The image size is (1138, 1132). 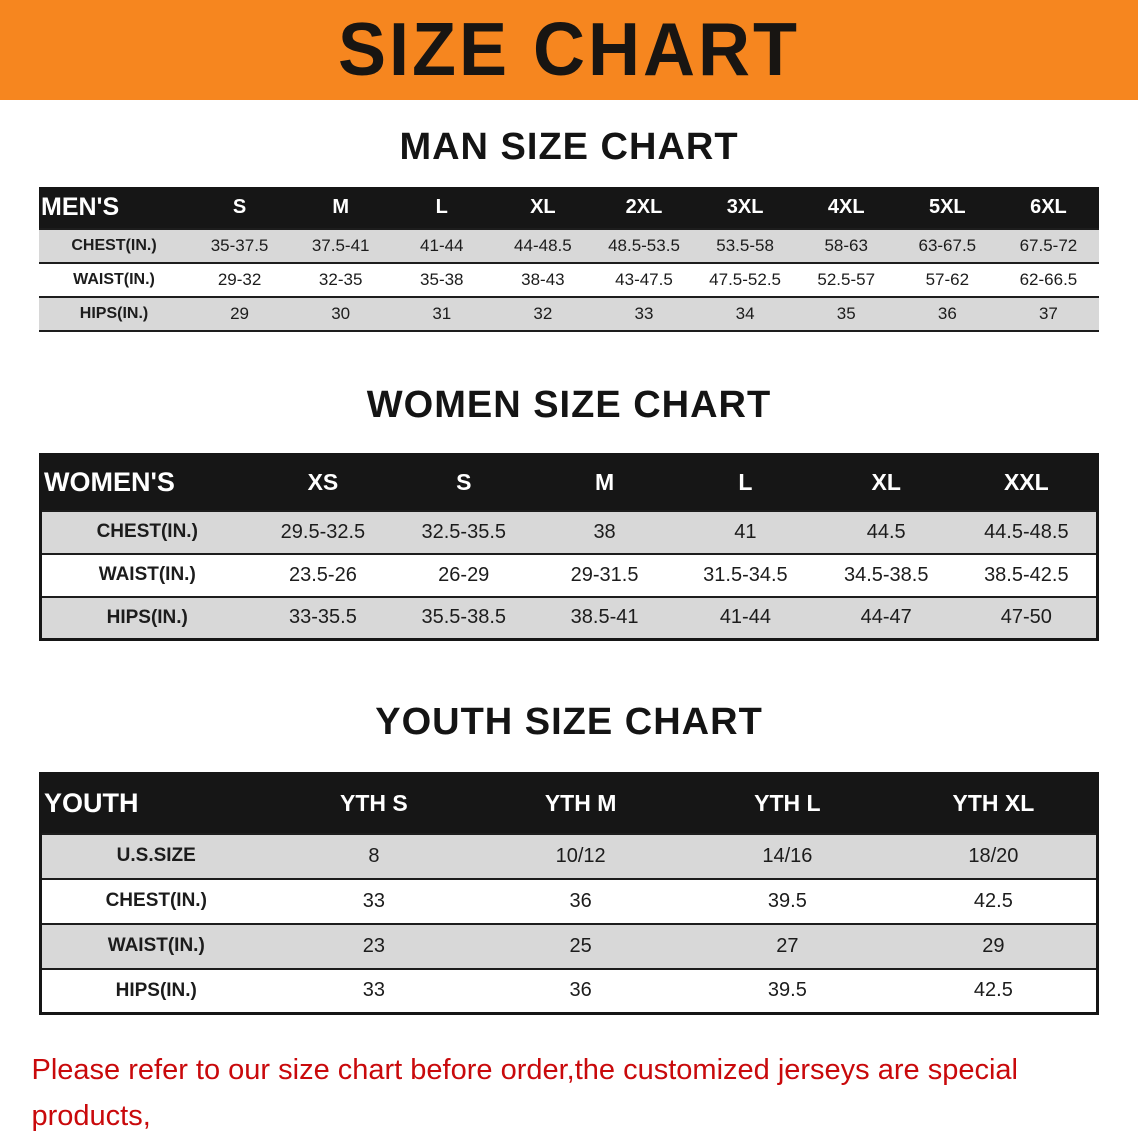 What do you see at coordinates (745, 208) in the screenshot?
I see `column-header: 3XL` at bounding box center [745, 208].